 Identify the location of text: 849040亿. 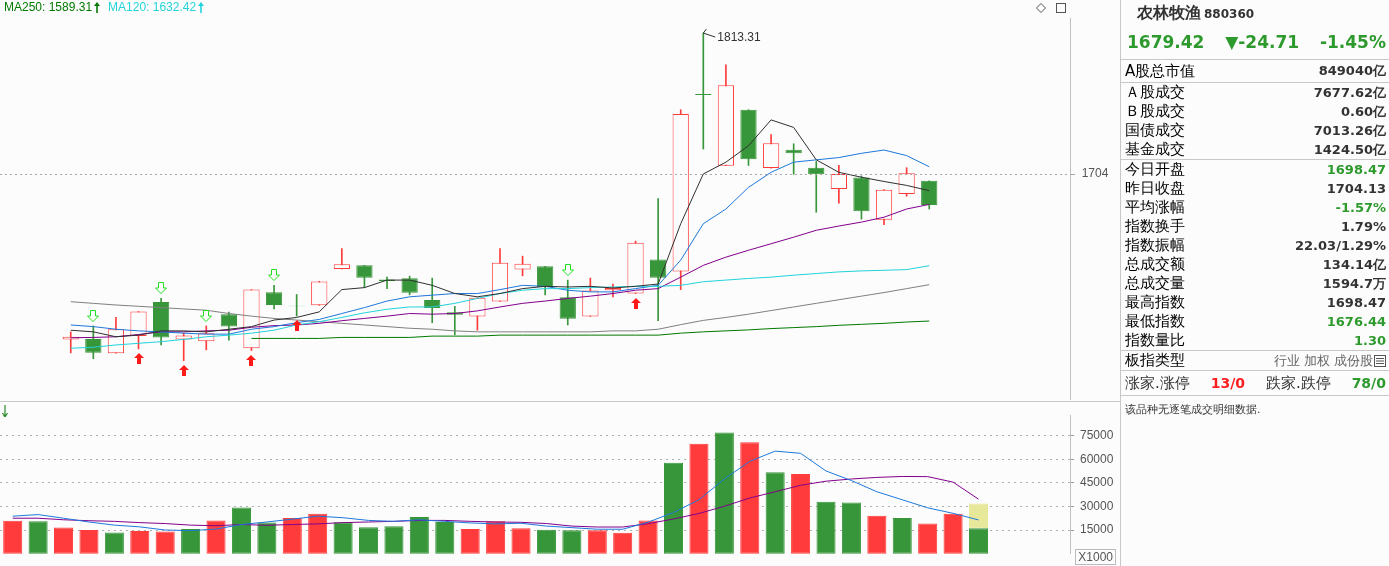
(1352, 71).